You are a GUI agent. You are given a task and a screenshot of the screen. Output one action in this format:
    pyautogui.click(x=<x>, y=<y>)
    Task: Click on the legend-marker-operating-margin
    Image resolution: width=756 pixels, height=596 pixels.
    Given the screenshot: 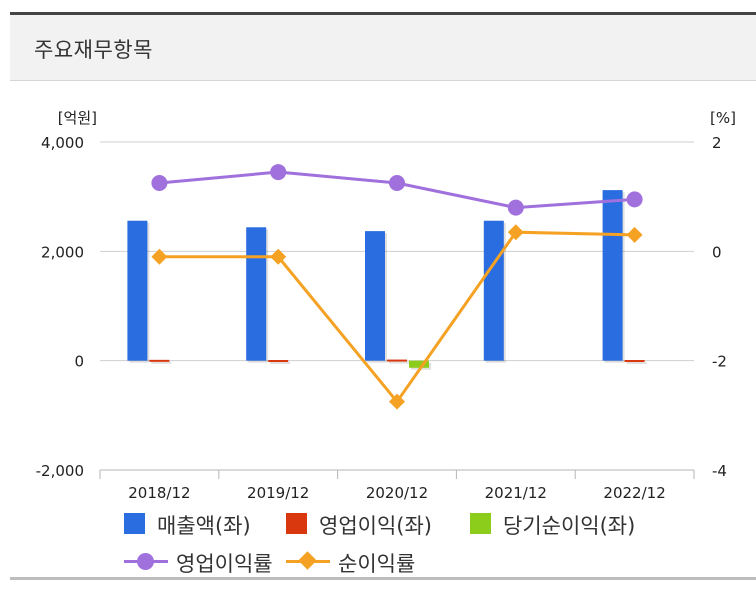 What is the action you would take?
    pyautogui.click(x=145, y=561)
    